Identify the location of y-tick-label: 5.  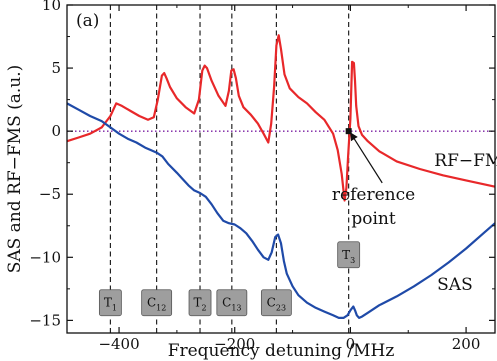
(56, 68).